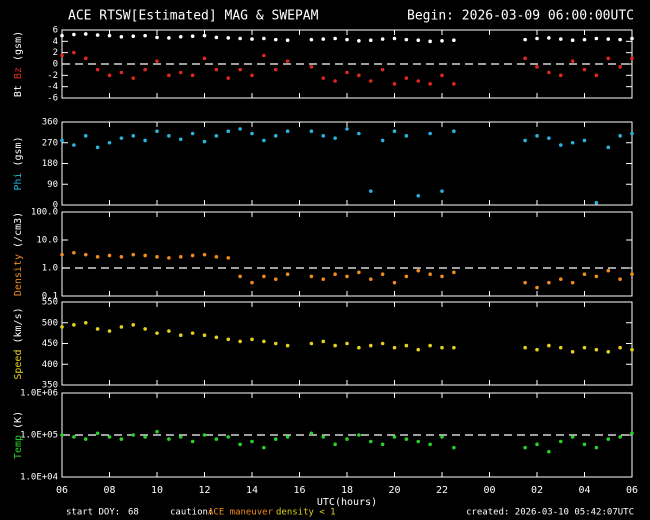 This screenshot has width=650, height=520. Describe the element at coordinates (55, 42) in the screenshot. I see `y-tick-label: 4` at that location.